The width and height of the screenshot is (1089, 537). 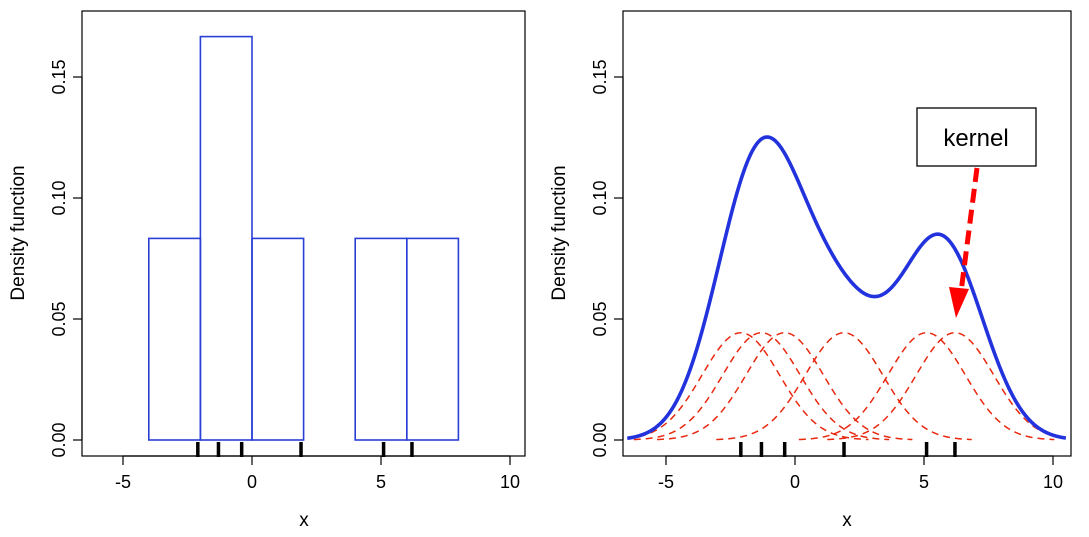 I want to click on kde-x-tick-label: -5, so click(x=666, y=482).